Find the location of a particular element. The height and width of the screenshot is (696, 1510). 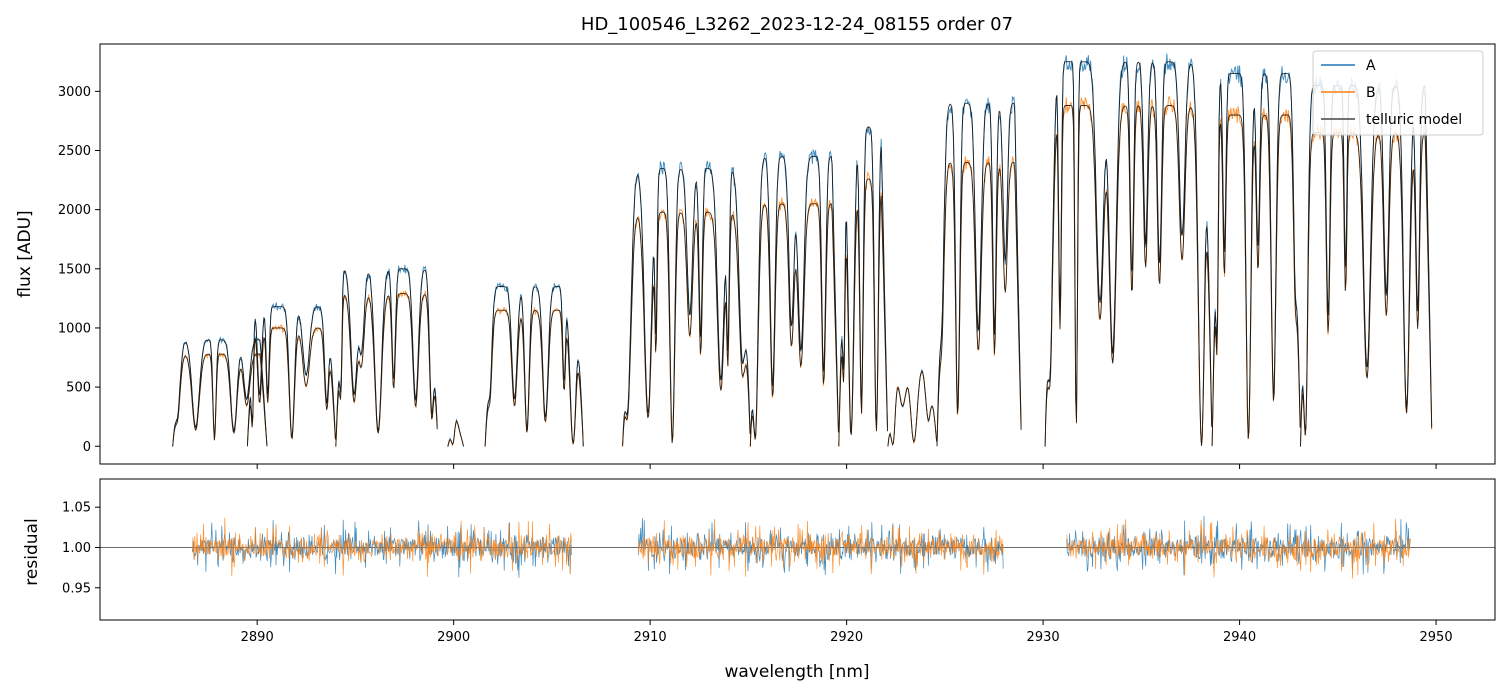

y-tick-label: 1000 is located at coordinates (74, 328).